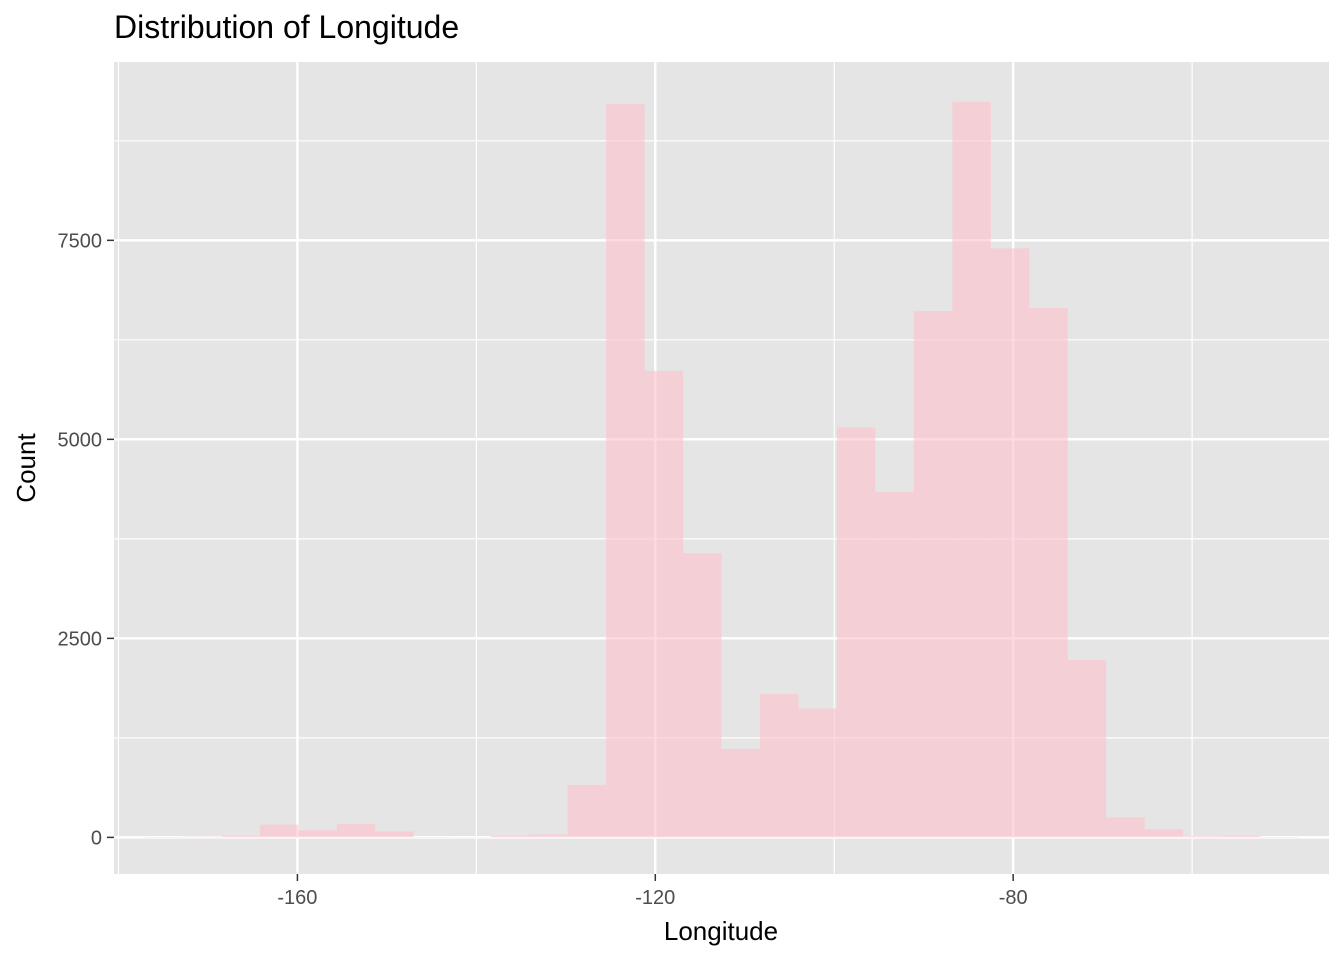  Describe the element at coordinates (96, 838) in the screenshot. I see `y-tick-label: 0` at that location.